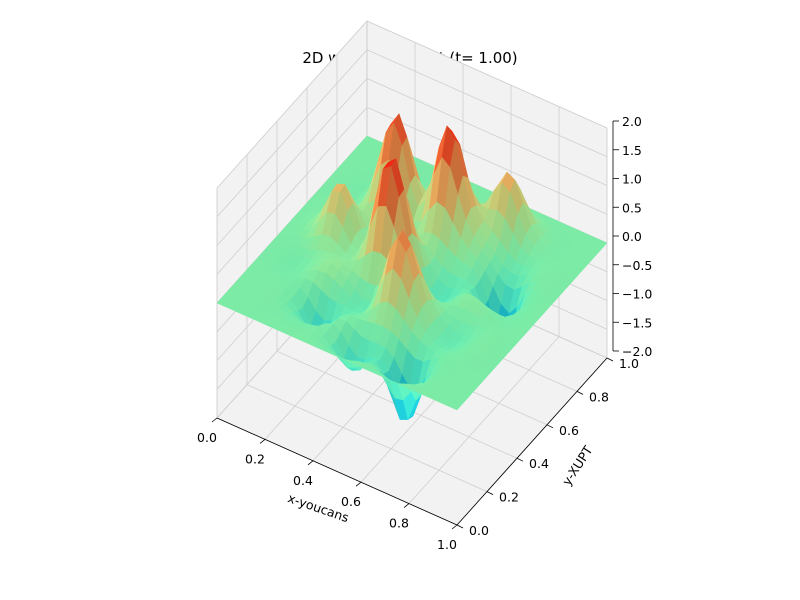 The width and height of the screenshot is (800, 600). Describe the element at coordinates (637, 351) in the screenshot. I see `z-tick-label: −2.0` at that location.